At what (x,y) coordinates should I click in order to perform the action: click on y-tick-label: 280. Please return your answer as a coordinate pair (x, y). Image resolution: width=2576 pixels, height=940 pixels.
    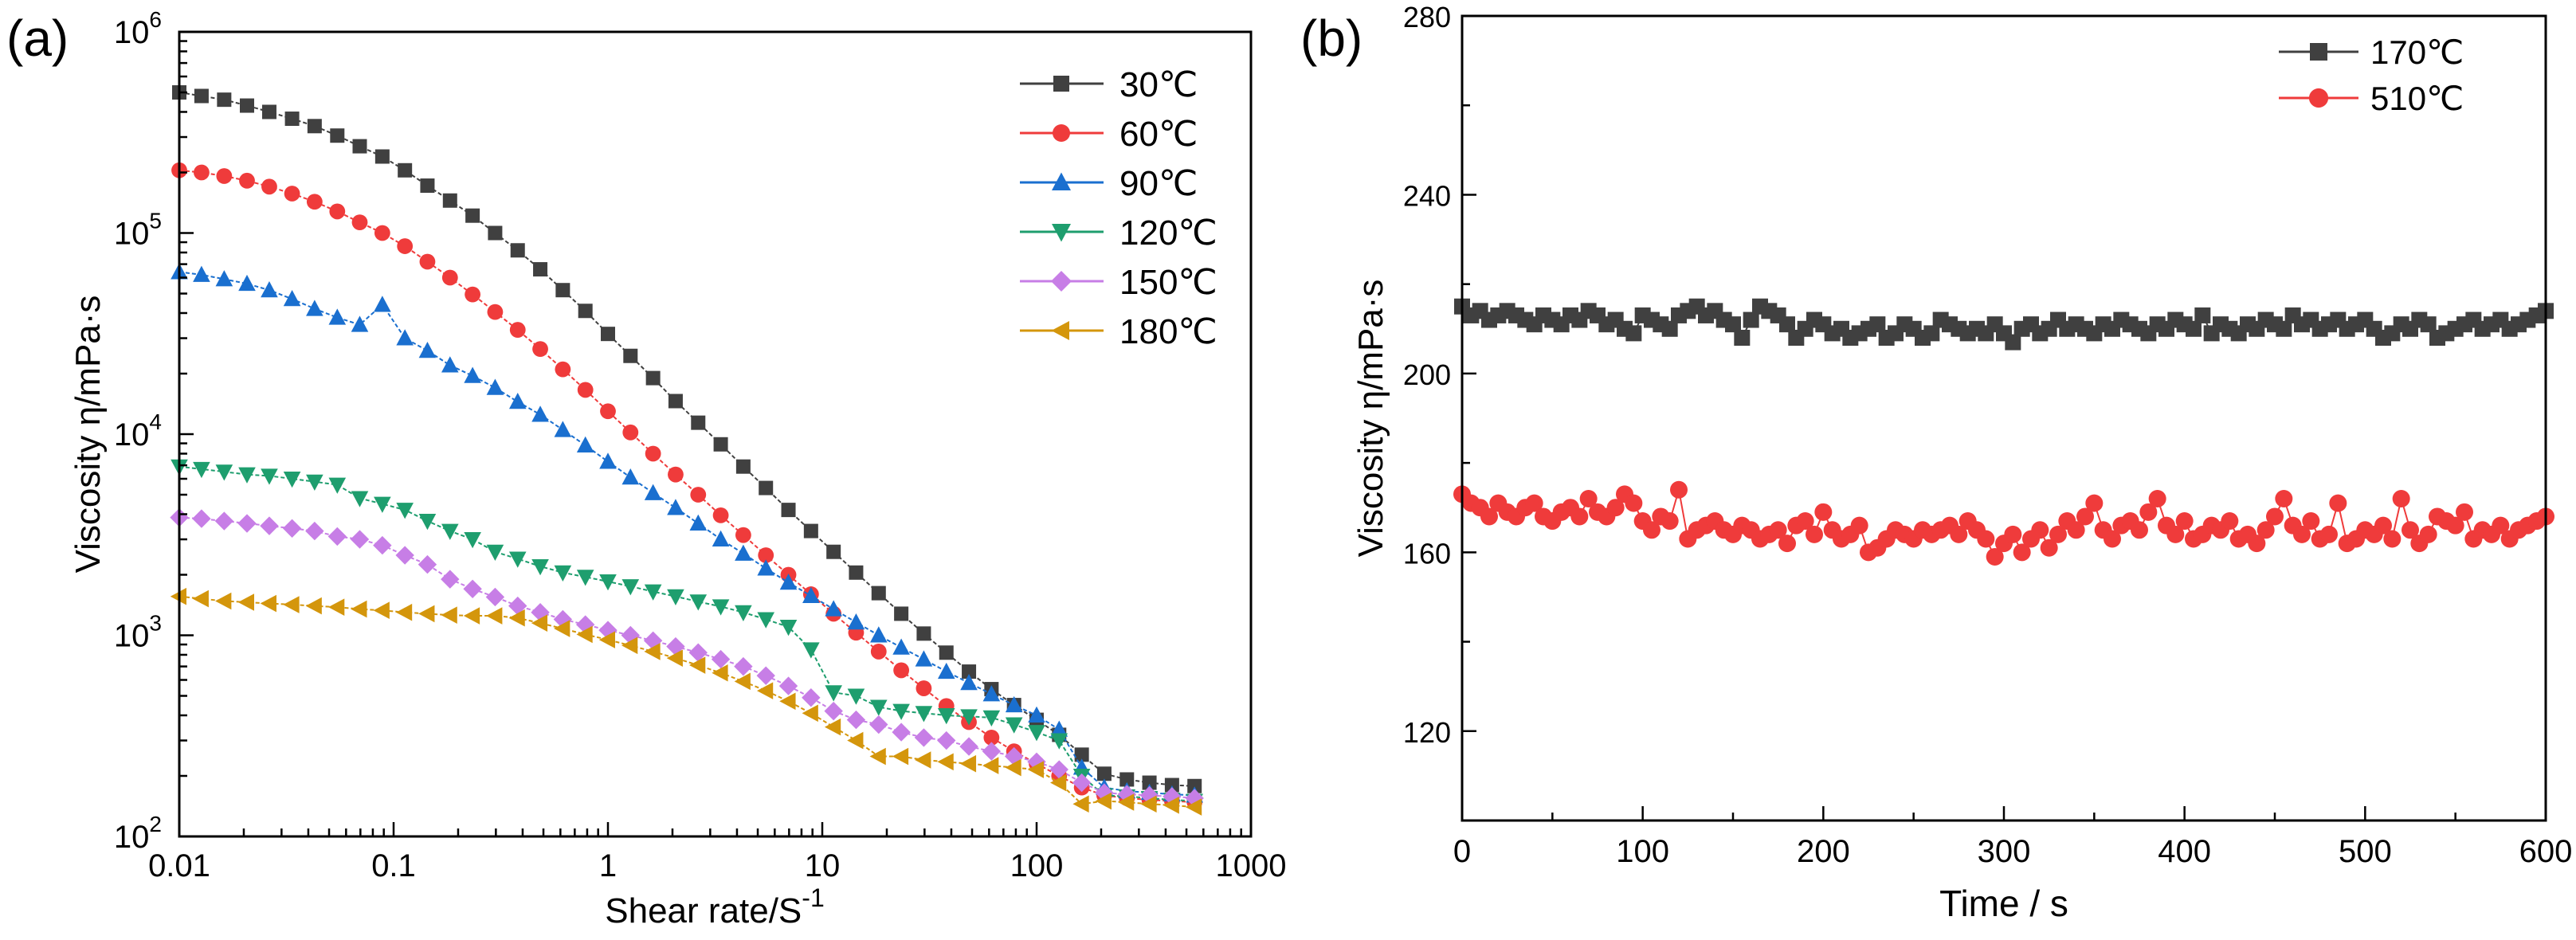
    Looking at the image, I should click on (1427, 17).